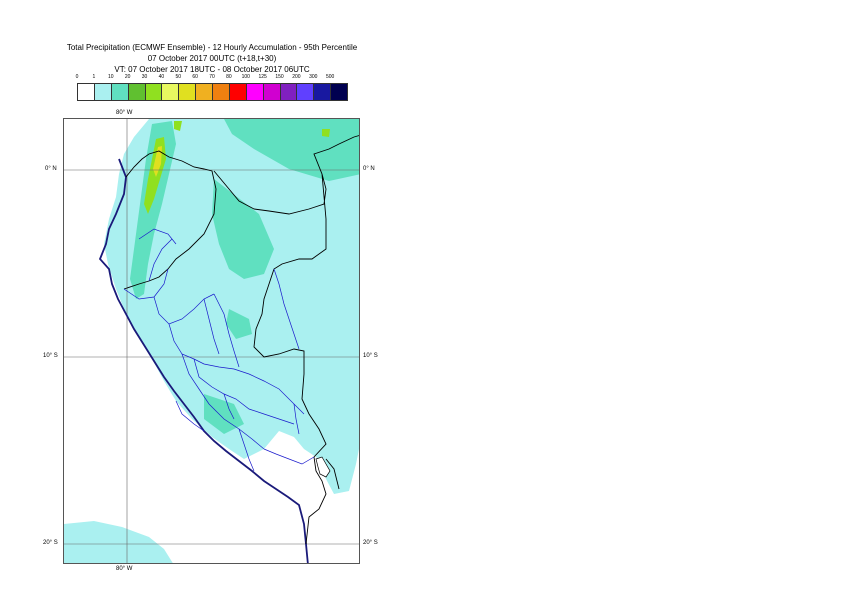 The image size is (842, 596). Describe the element at coordinates (110, 77) in the screenshot. I see `legend-threshold-label: 10` at that location.